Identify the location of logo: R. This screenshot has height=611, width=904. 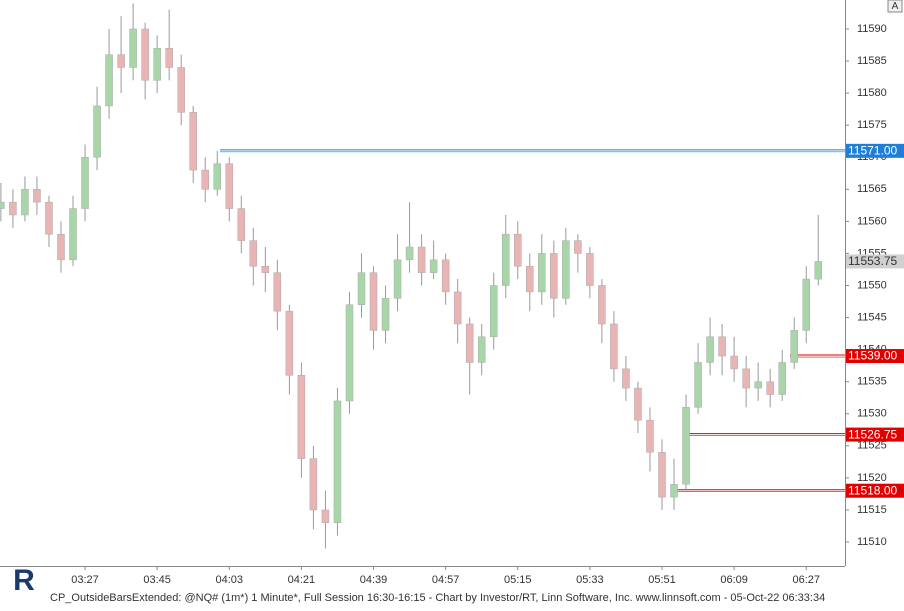
(24, 580).